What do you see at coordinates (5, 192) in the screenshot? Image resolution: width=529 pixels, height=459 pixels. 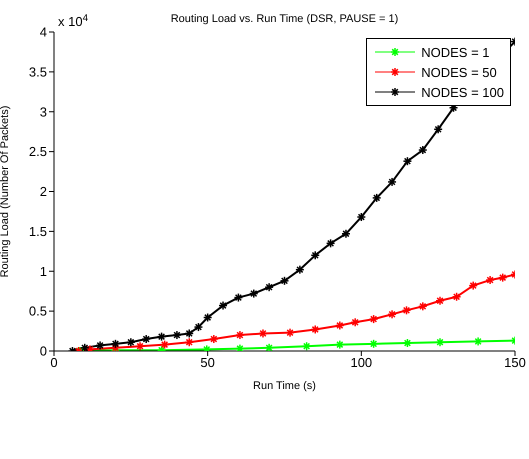 I see `y-axis-title: Routing Load (Number Of Packets)` at bounding box center [5, 192].